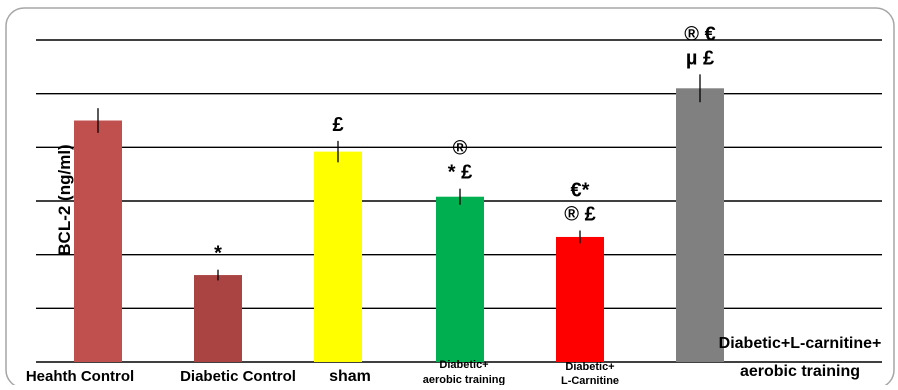 The height and width of the screenshot is (390, 898). What do you see at coordinates (337, 125) in the screenshot?
I see `significance-marker: £` at bounding box center [337, 125].